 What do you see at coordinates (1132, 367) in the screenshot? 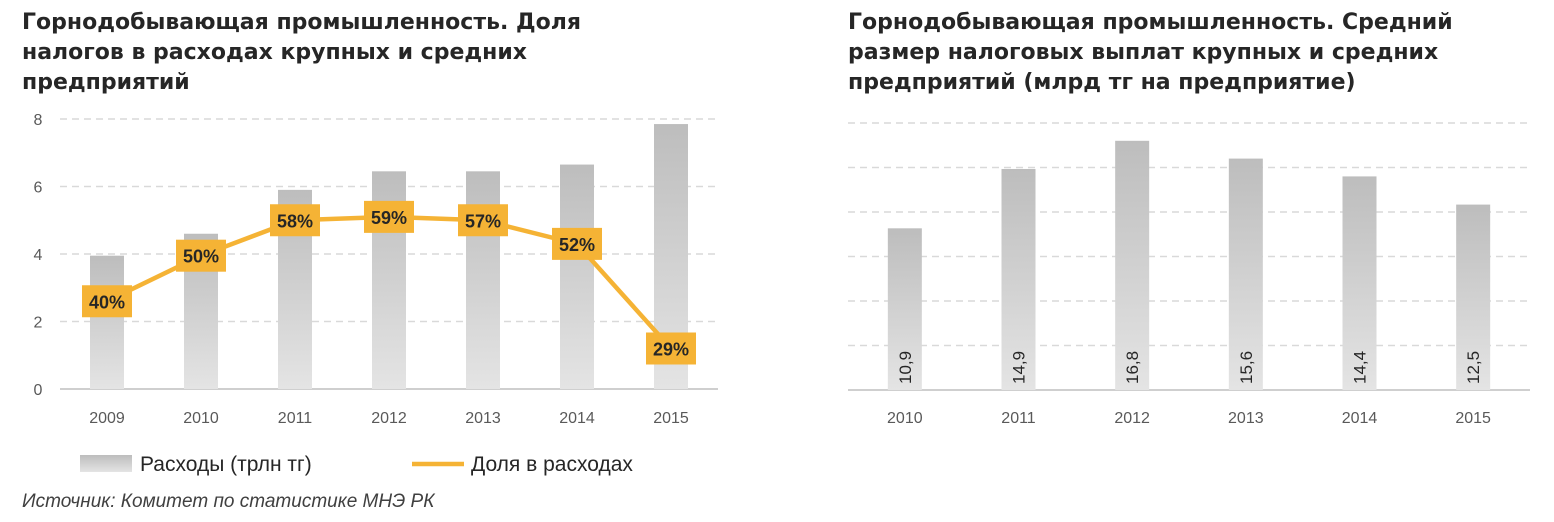
I see `data-label-avg-tax: 16,8` at bounding box center [1132, 367].